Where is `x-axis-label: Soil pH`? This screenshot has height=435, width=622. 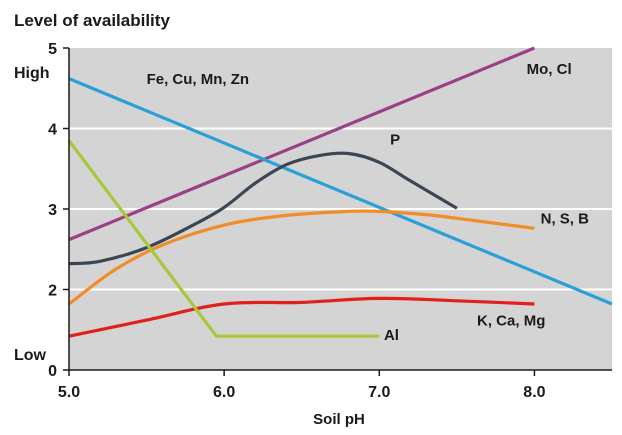 x-axis-label: Soil pH is located at coordinates (339, 419).